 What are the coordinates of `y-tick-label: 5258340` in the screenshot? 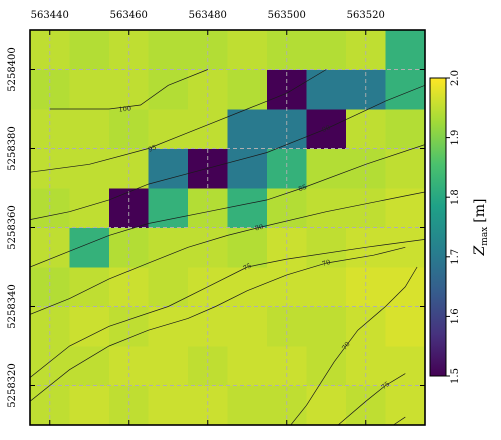 It's located at (12, 306).